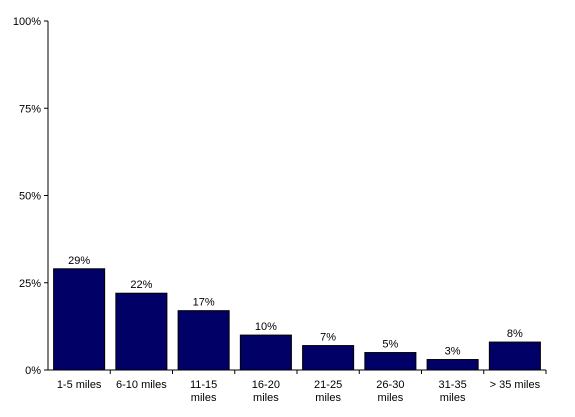  Describe the element at coordinates (328, 338) in the screenshot. I see `data-label: 7%` at that location.